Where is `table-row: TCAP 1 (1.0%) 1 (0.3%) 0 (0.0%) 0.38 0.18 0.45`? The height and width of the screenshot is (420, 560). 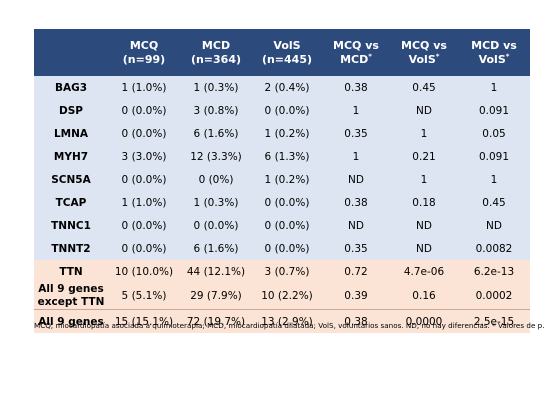 table-row: TCAP 1 (1.0%) 1 (0.3%) 0 (0.0%) 0.38 0.18 0.45 is located at coordinates (282, 202).